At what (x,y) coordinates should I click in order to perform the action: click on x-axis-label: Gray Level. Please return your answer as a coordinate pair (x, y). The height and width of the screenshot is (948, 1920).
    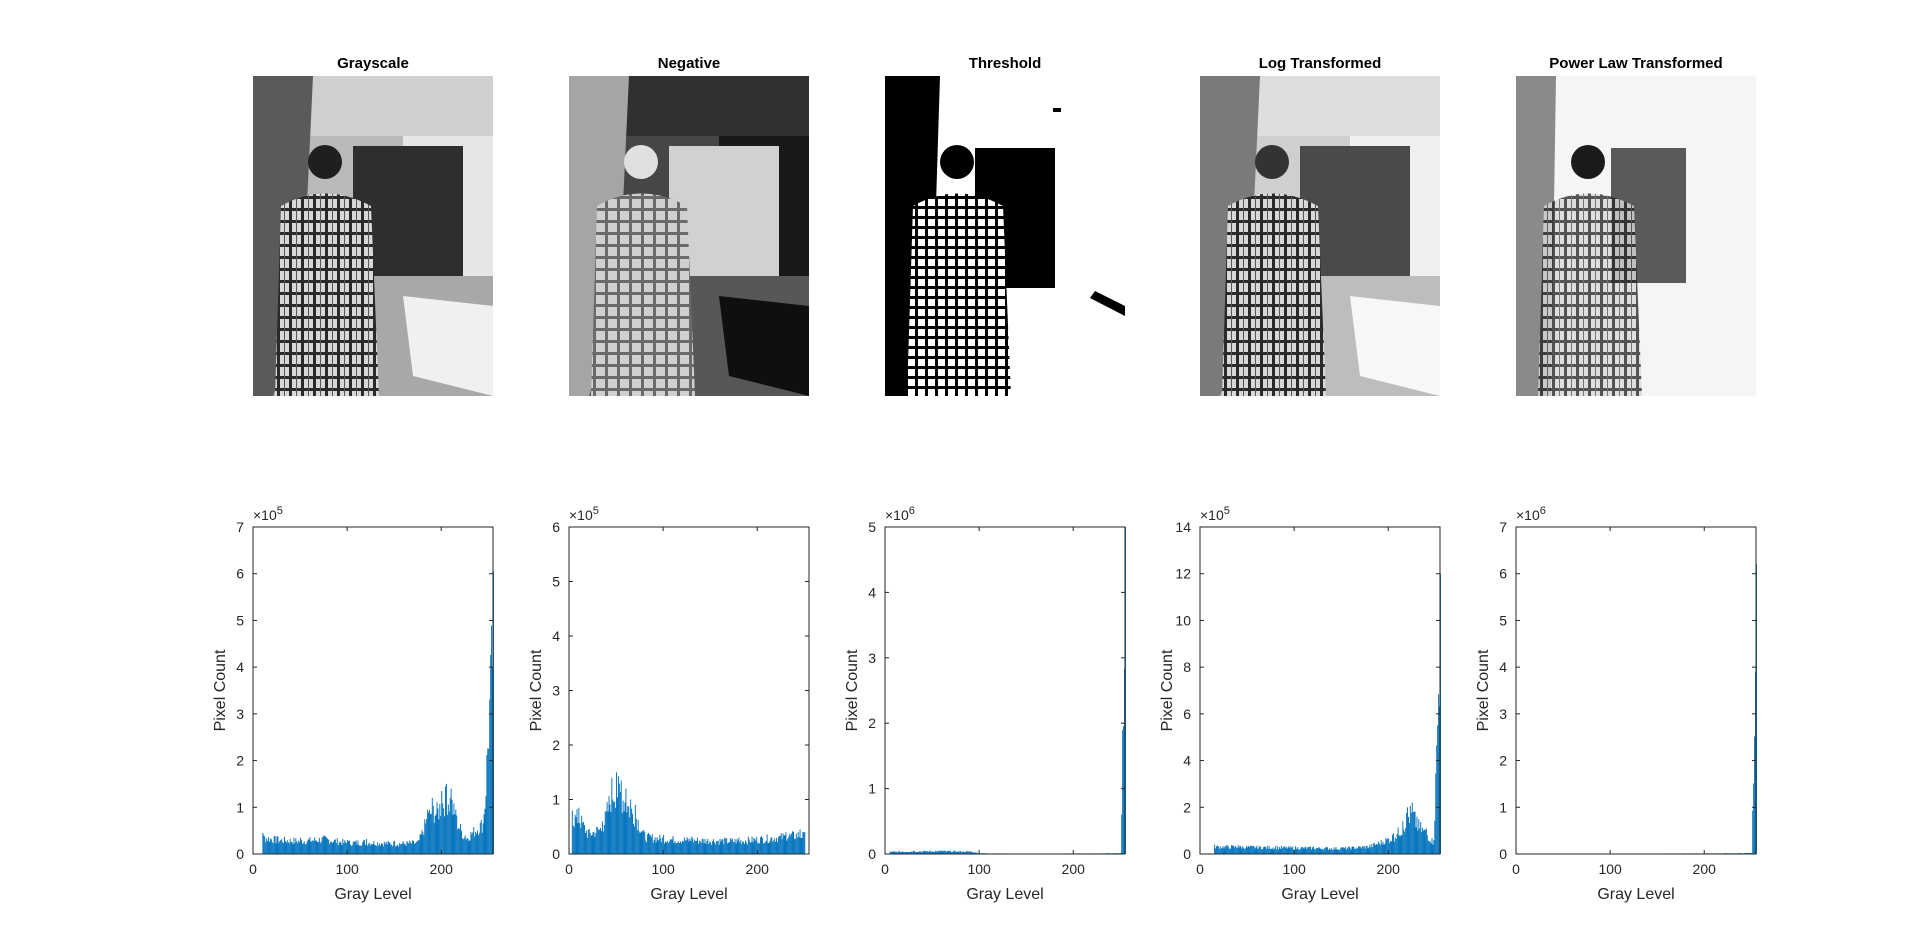
    Looking at the image, I should click on (372, 894).